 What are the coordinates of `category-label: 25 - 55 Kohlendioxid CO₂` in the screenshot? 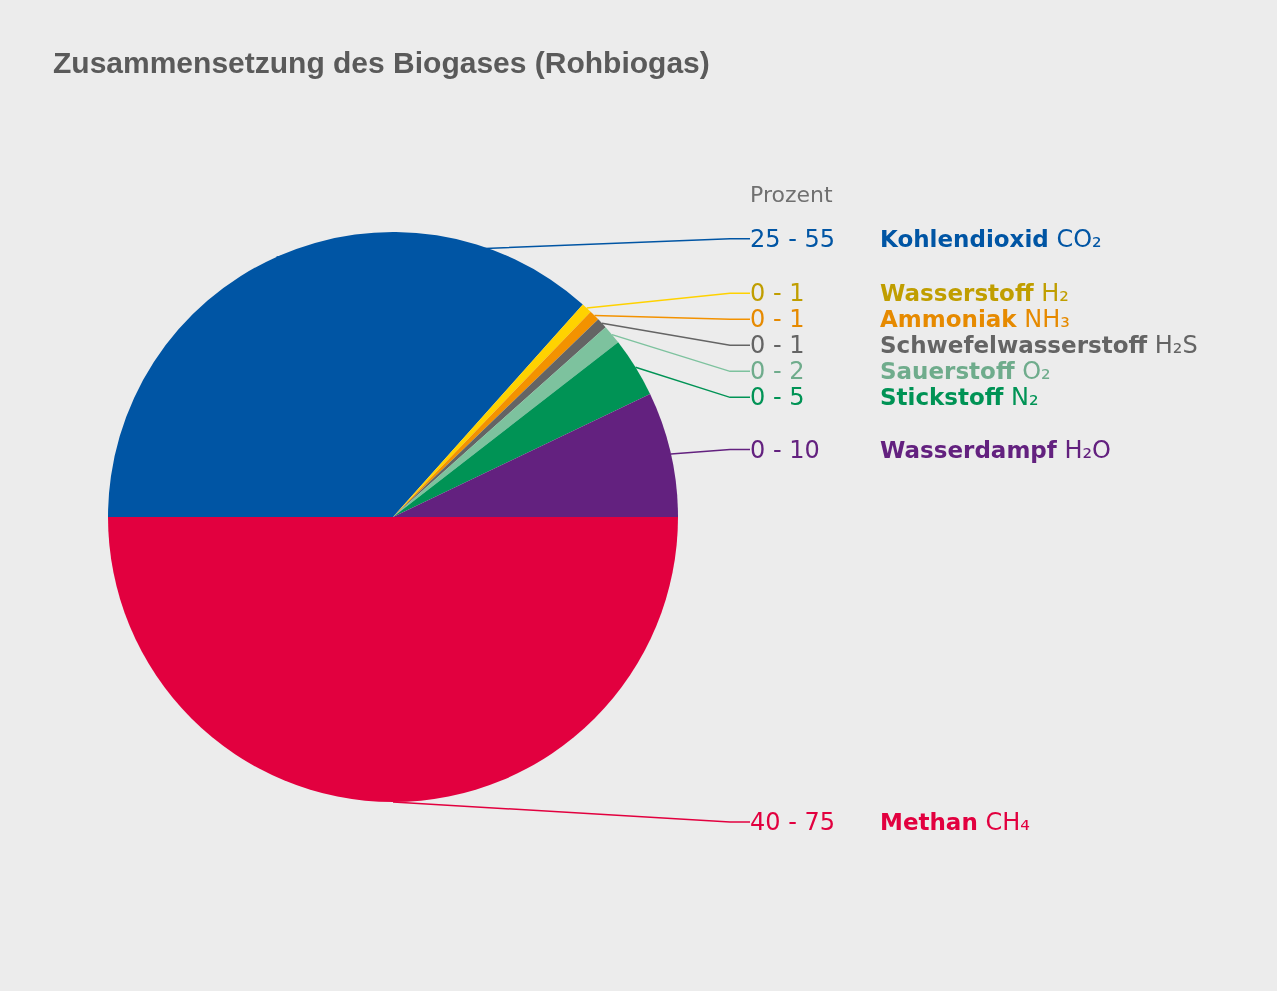 It's located at (926, 238).